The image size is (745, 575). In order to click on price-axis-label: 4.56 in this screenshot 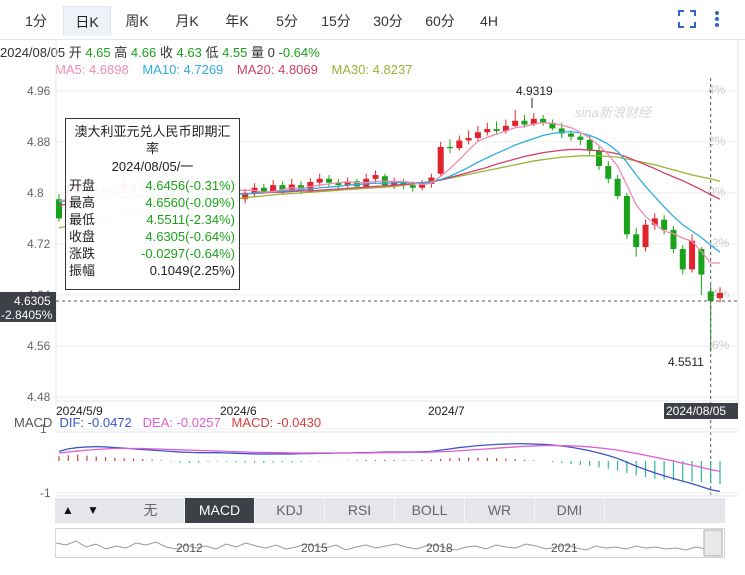, I will do `click(39, 346)`.